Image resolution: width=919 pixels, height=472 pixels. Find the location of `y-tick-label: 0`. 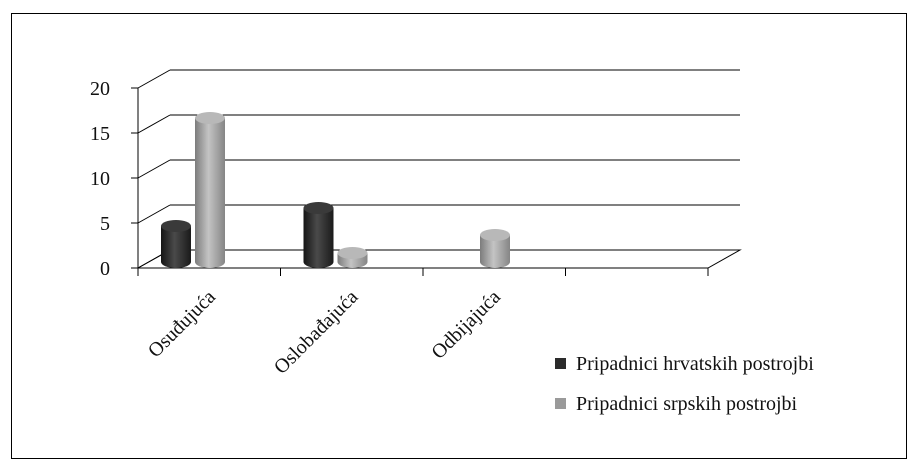

y-tick-label: 0 is located at coordinates (105, 269).